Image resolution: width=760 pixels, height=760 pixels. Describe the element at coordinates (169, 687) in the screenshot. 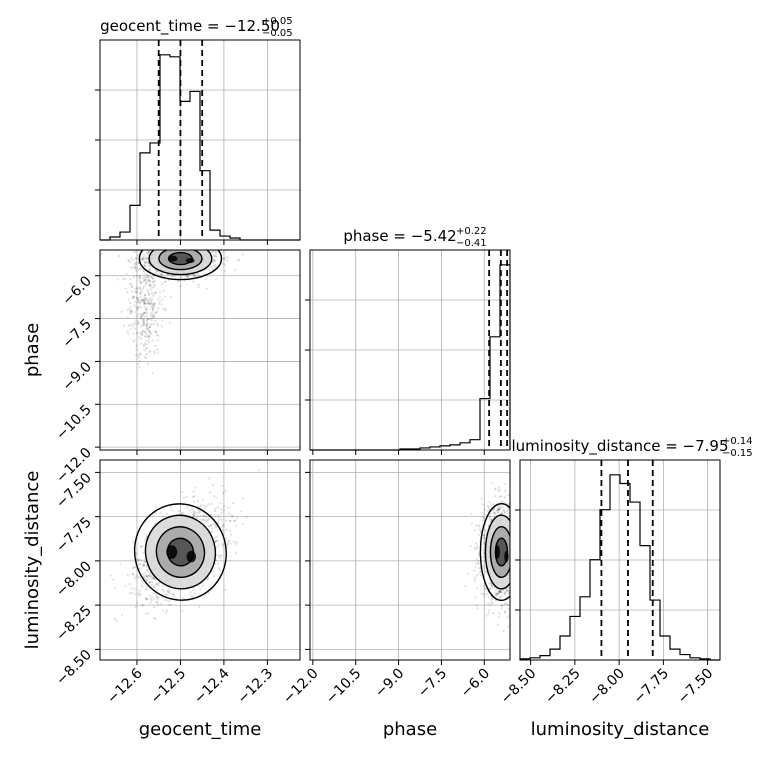

I see `x-tick-label: −12.5` at that location.